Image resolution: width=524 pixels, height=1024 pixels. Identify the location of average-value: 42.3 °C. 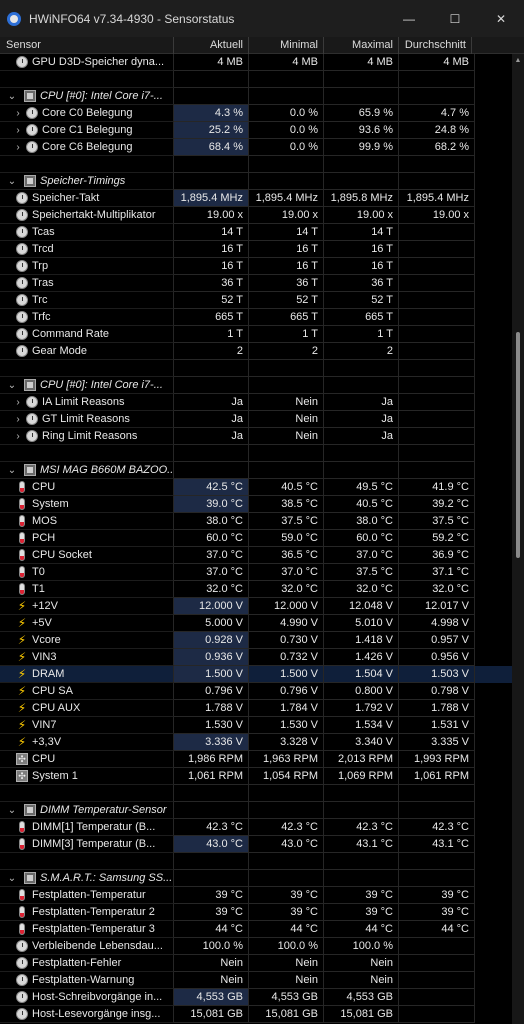
(437, 827).